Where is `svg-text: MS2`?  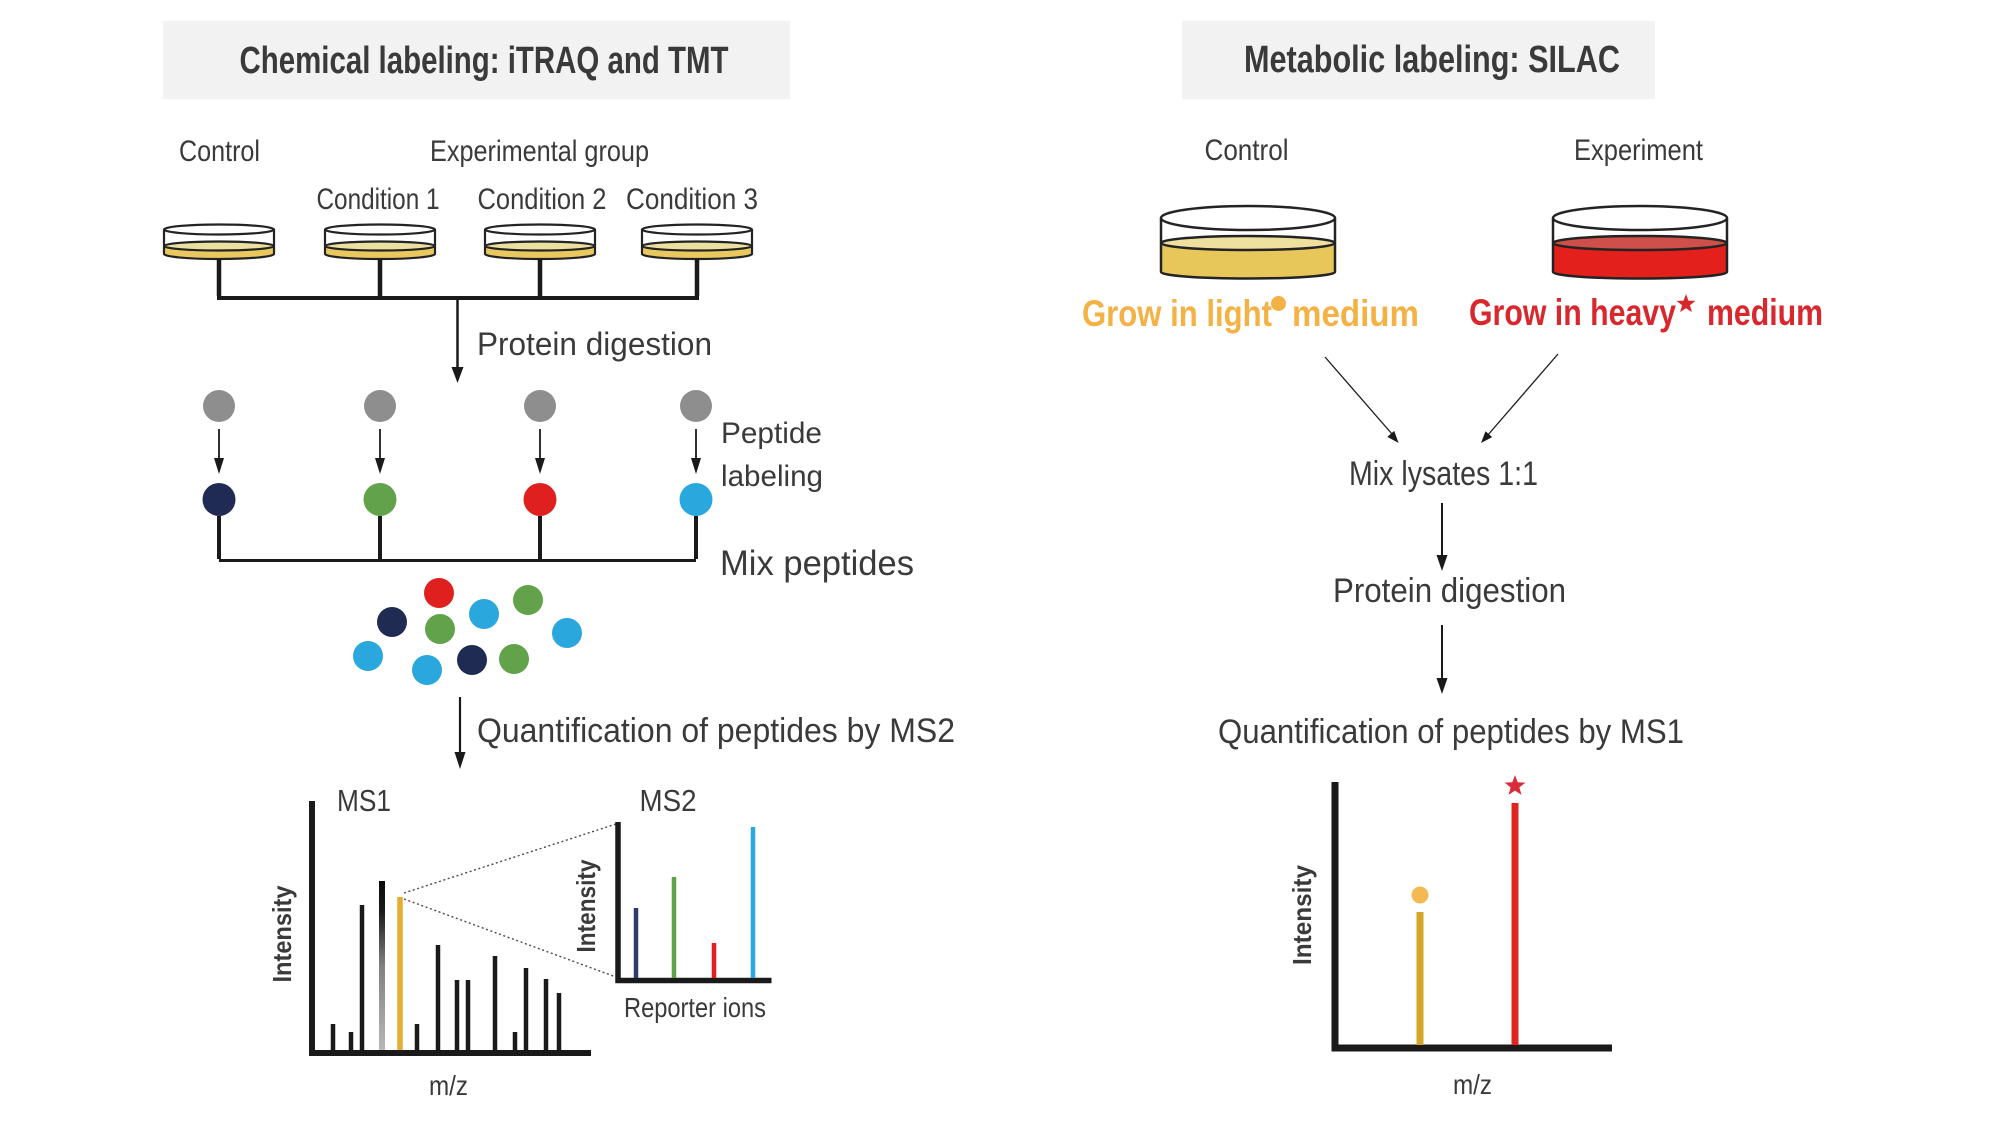
svg-text: MS2 is located at coordinates (668, 800).